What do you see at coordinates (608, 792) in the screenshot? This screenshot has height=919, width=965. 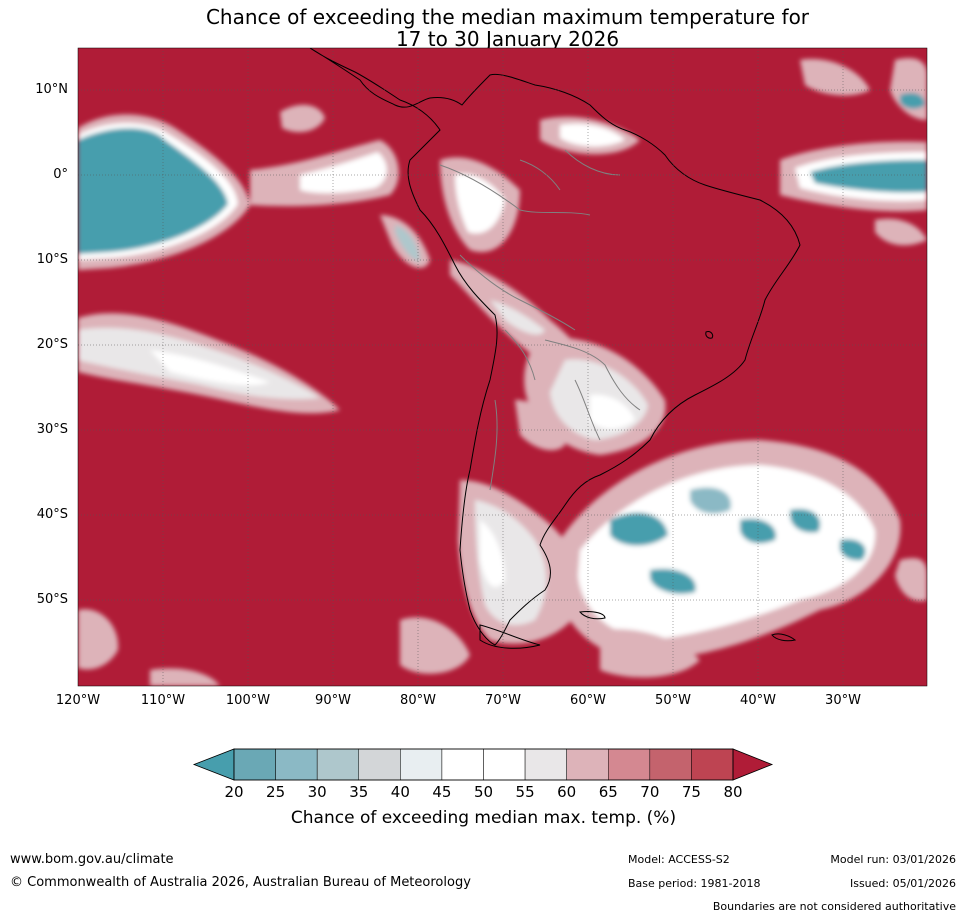 I see `colorbar-tick-65: 65` at bounding box center [608, 792].